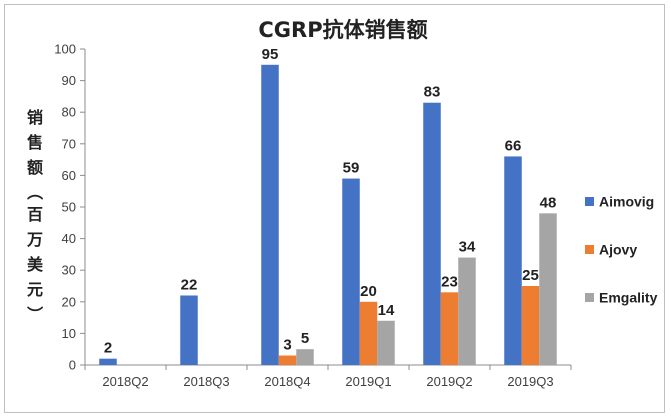 The width and height of the screenshot is (671, 419). I want to click on y-axis-label-char: （, so click(34, 192).